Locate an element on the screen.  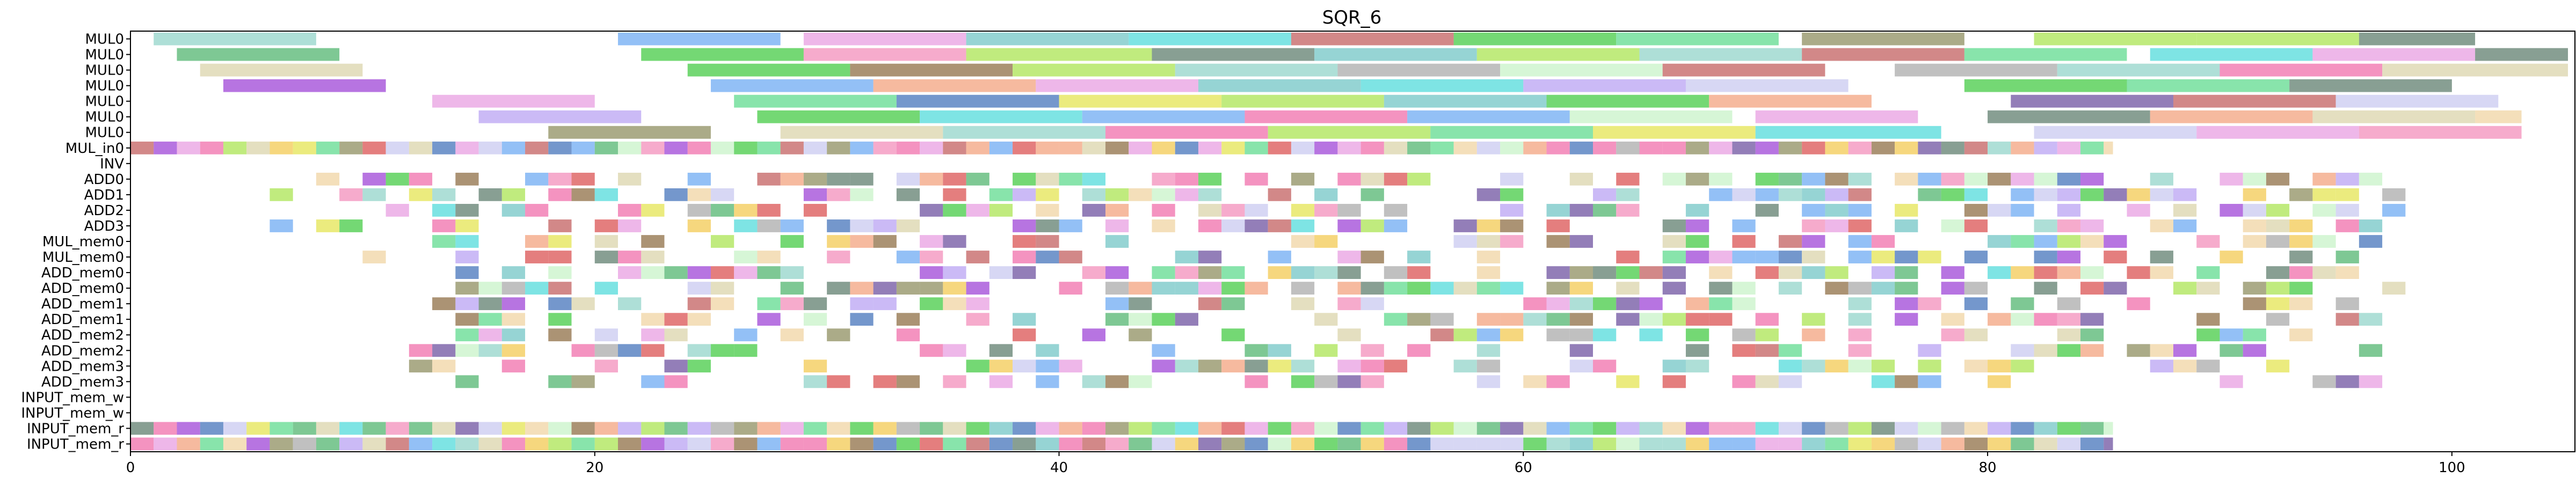
x-tick-label: 0 is located at coordinates (130, 468).